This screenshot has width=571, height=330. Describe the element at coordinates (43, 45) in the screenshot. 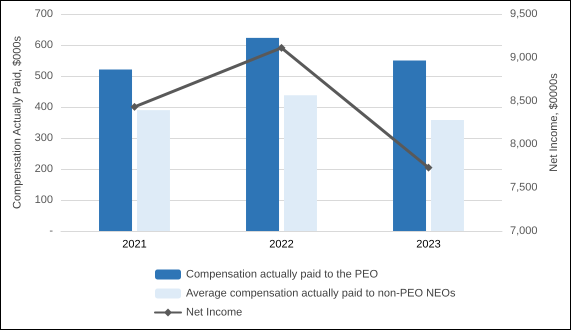

I see `y-tick-label: 600` at that location.